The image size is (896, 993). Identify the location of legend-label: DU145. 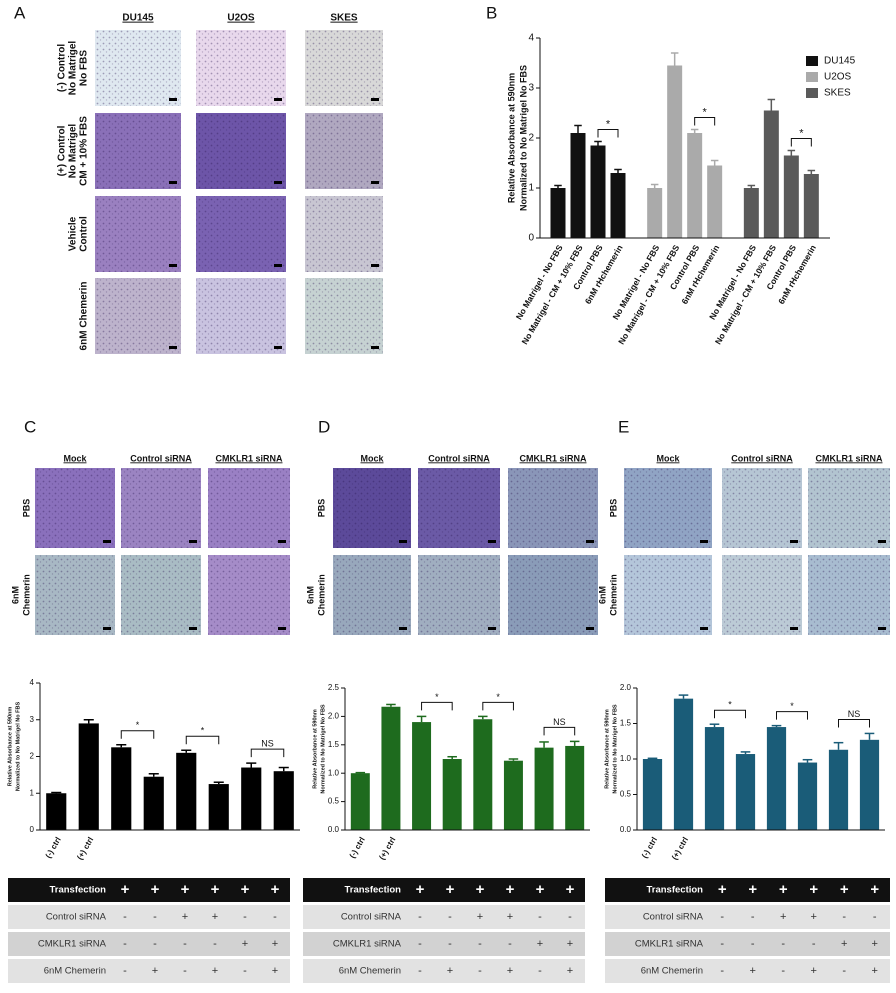
(840, 61).